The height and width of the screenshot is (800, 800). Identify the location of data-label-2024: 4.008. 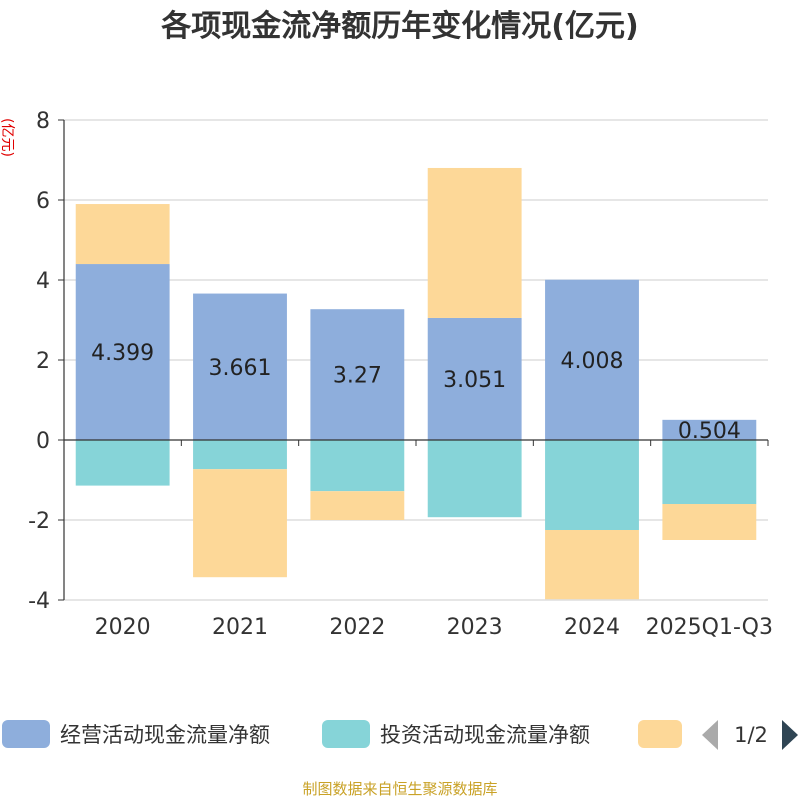
(592, 361).